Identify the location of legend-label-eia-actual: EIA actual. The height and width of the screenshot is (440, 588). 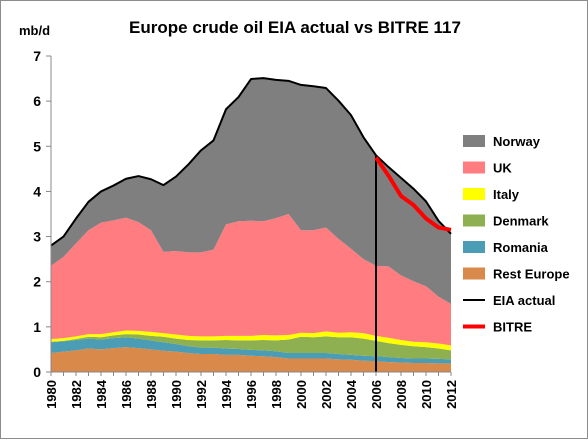
(524, 300).